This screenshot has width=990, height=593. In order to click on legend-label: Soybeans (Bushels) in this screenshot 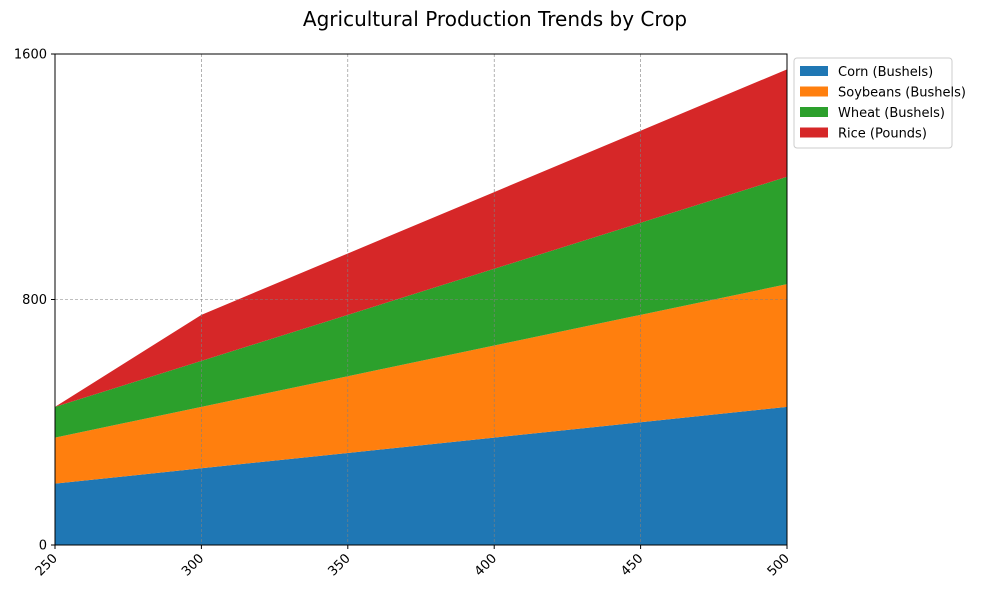, I will do `click(902, 93)`.